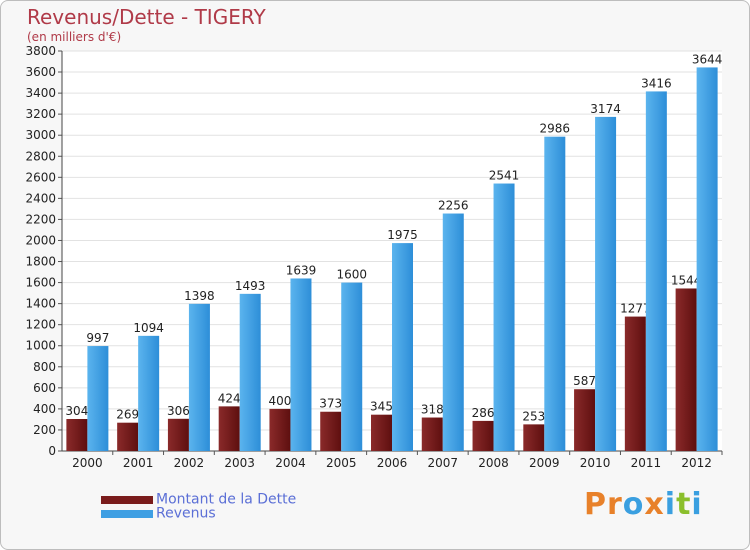  Describe the element at coordinates (229, 398) in the screenshot. I see `data-label-dette: 424` at that location.